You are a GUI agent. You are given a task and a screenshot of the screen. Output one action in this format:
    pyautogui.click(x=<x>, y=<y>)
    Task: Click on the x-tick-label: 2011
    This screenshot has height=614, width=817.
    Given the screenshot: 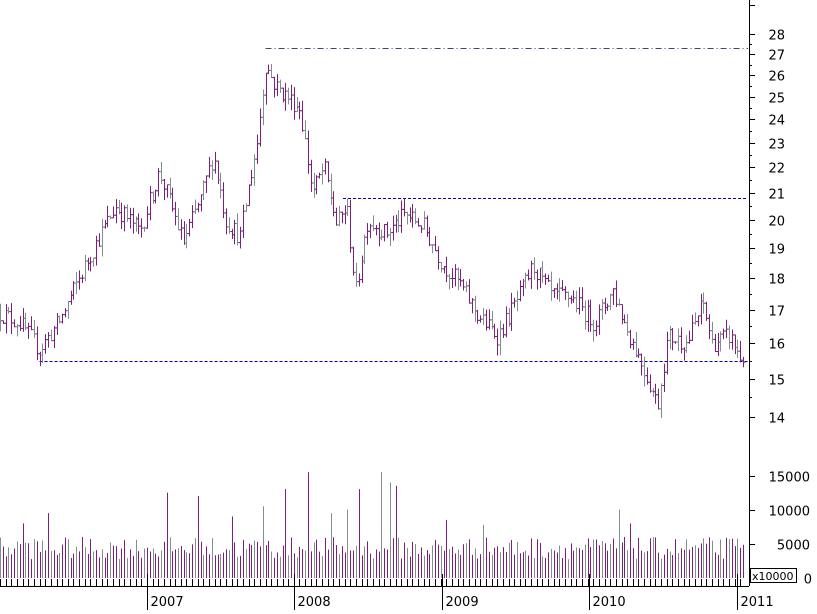 What is the action you would take?
    pyautogui.click(x=757, y=602)
    